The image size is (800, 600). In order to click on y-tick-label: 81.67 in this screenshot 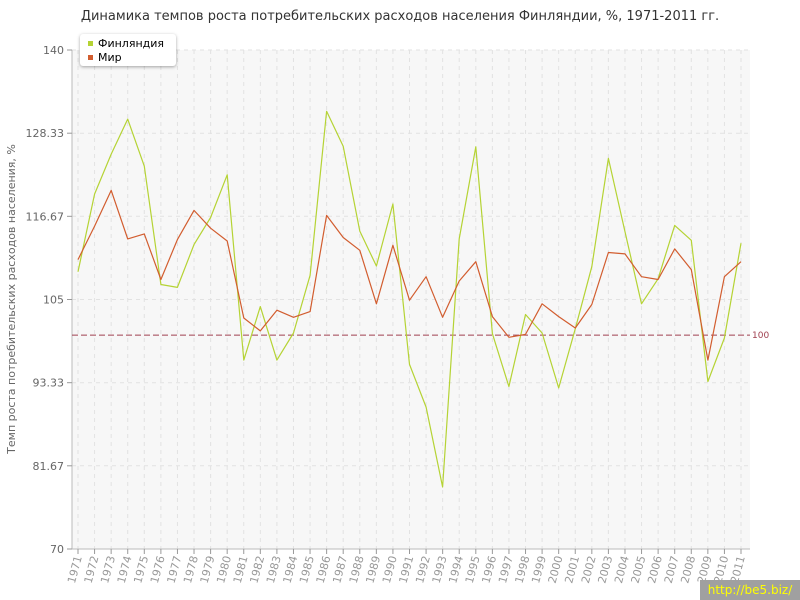, I will do `click(49, 466)`.